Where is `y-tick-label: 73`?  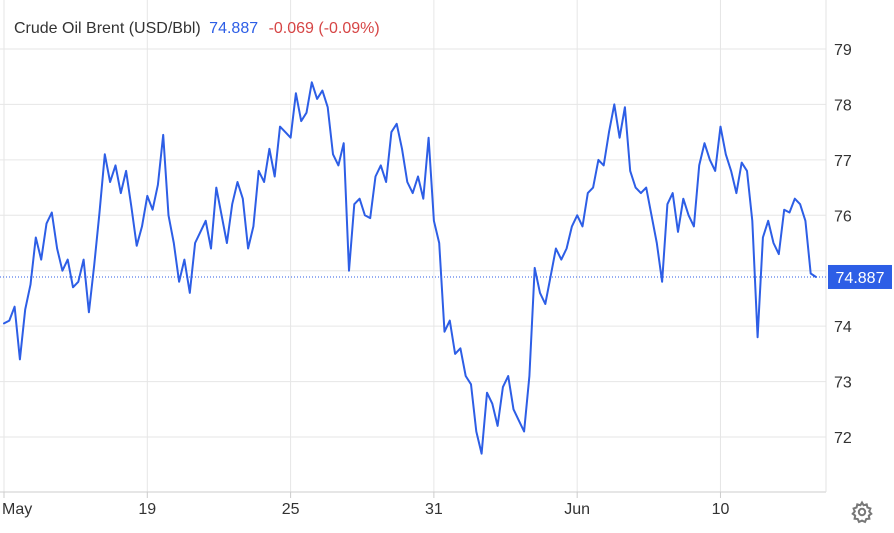 y-tick-label: 73 is located at coordinates (843, 383).